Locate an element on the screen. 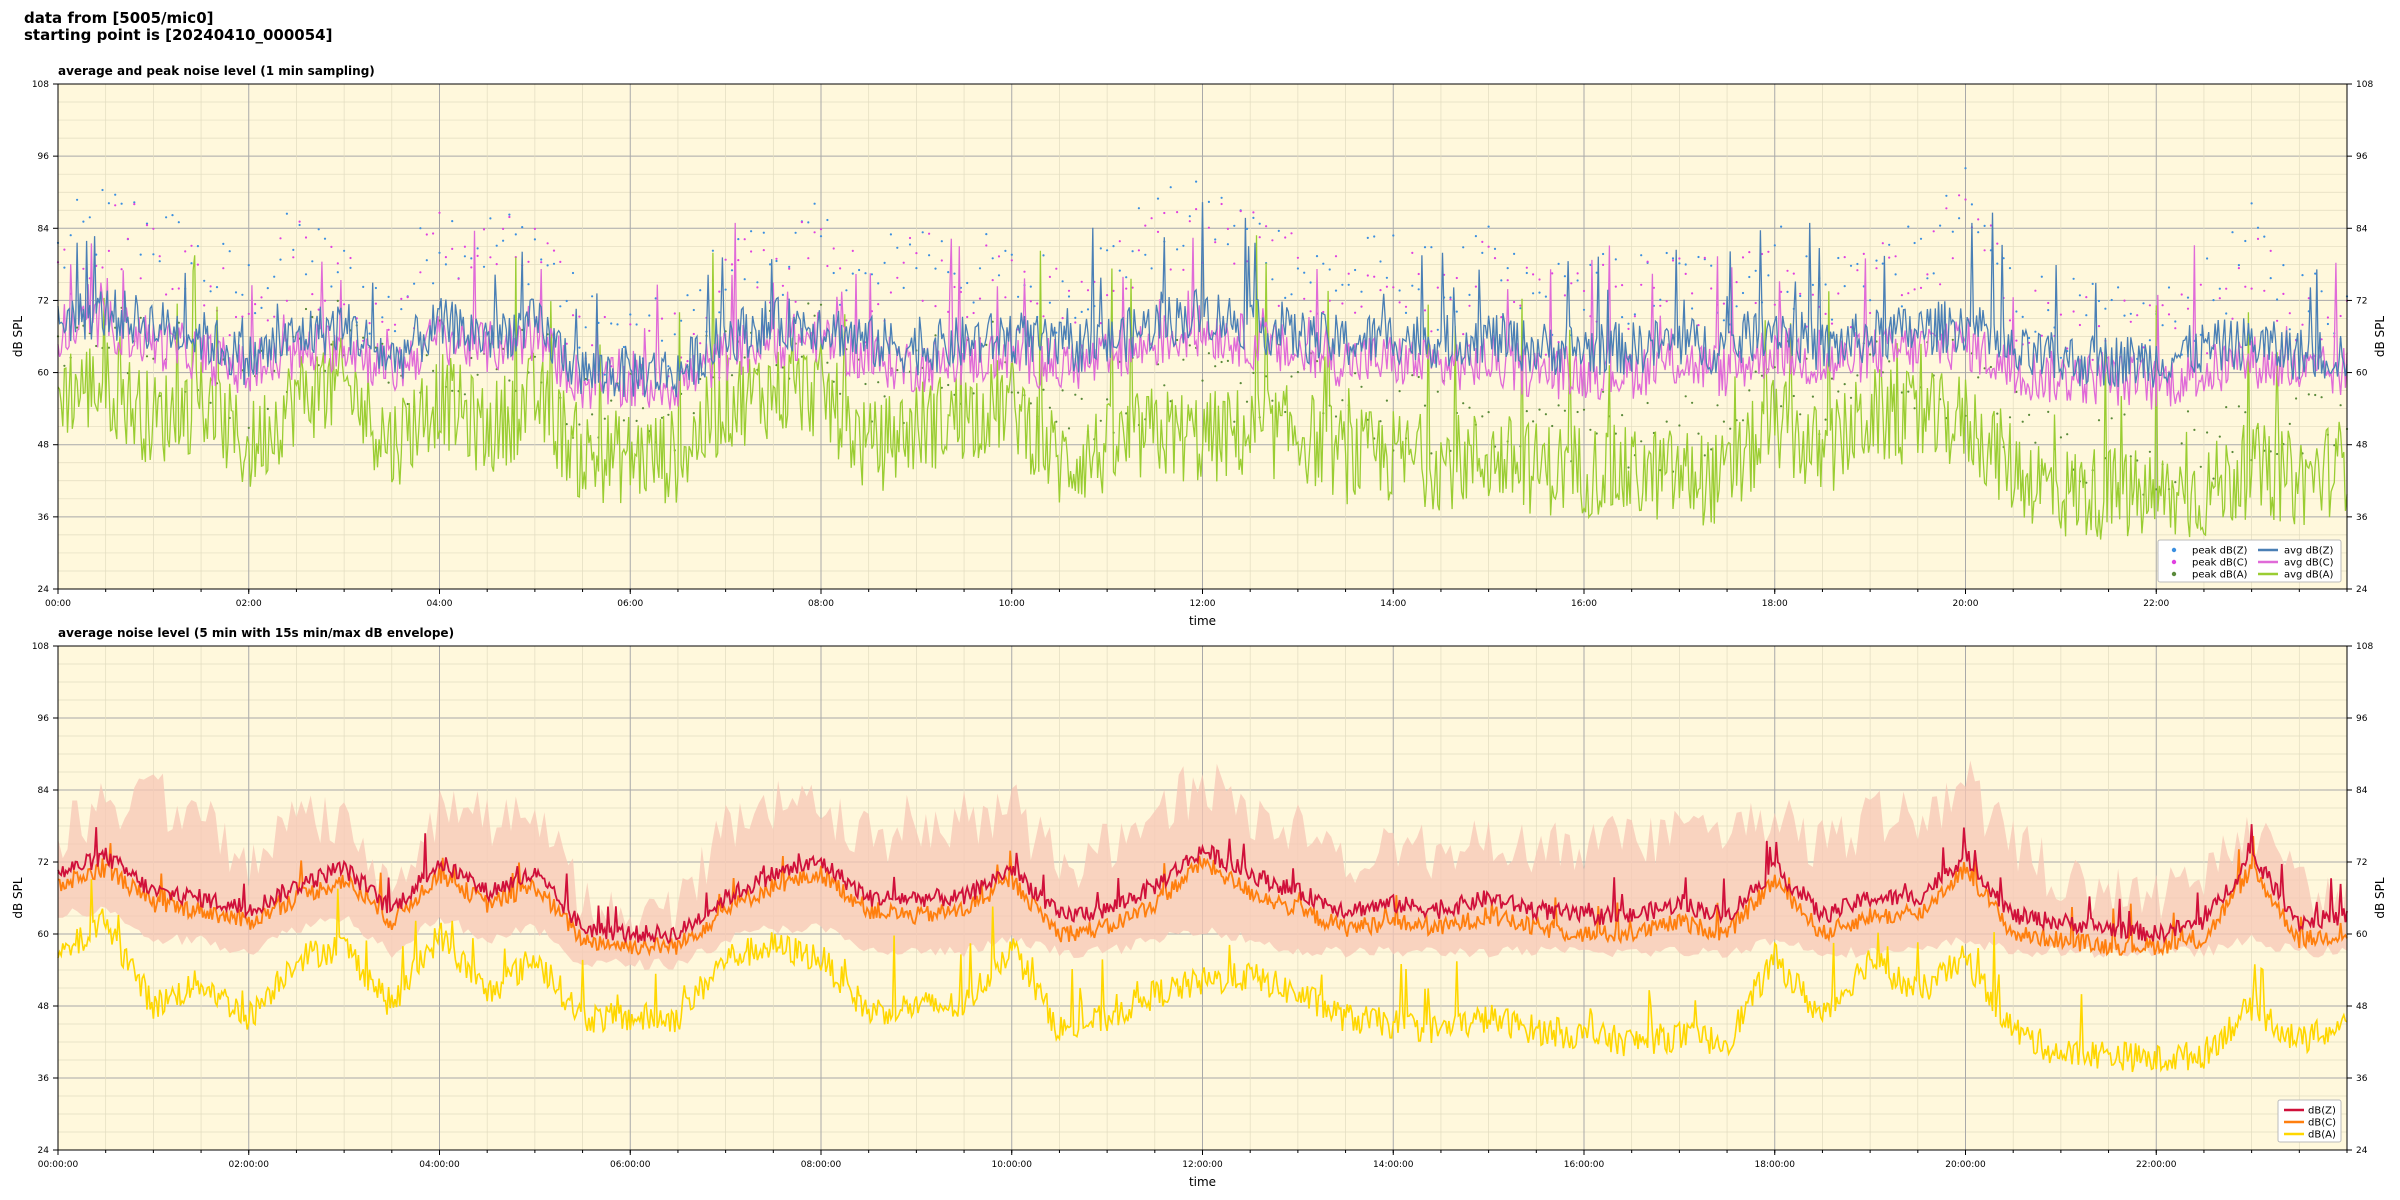  legend-item-label: dB(A) is located at coordinates (2322, 1135).